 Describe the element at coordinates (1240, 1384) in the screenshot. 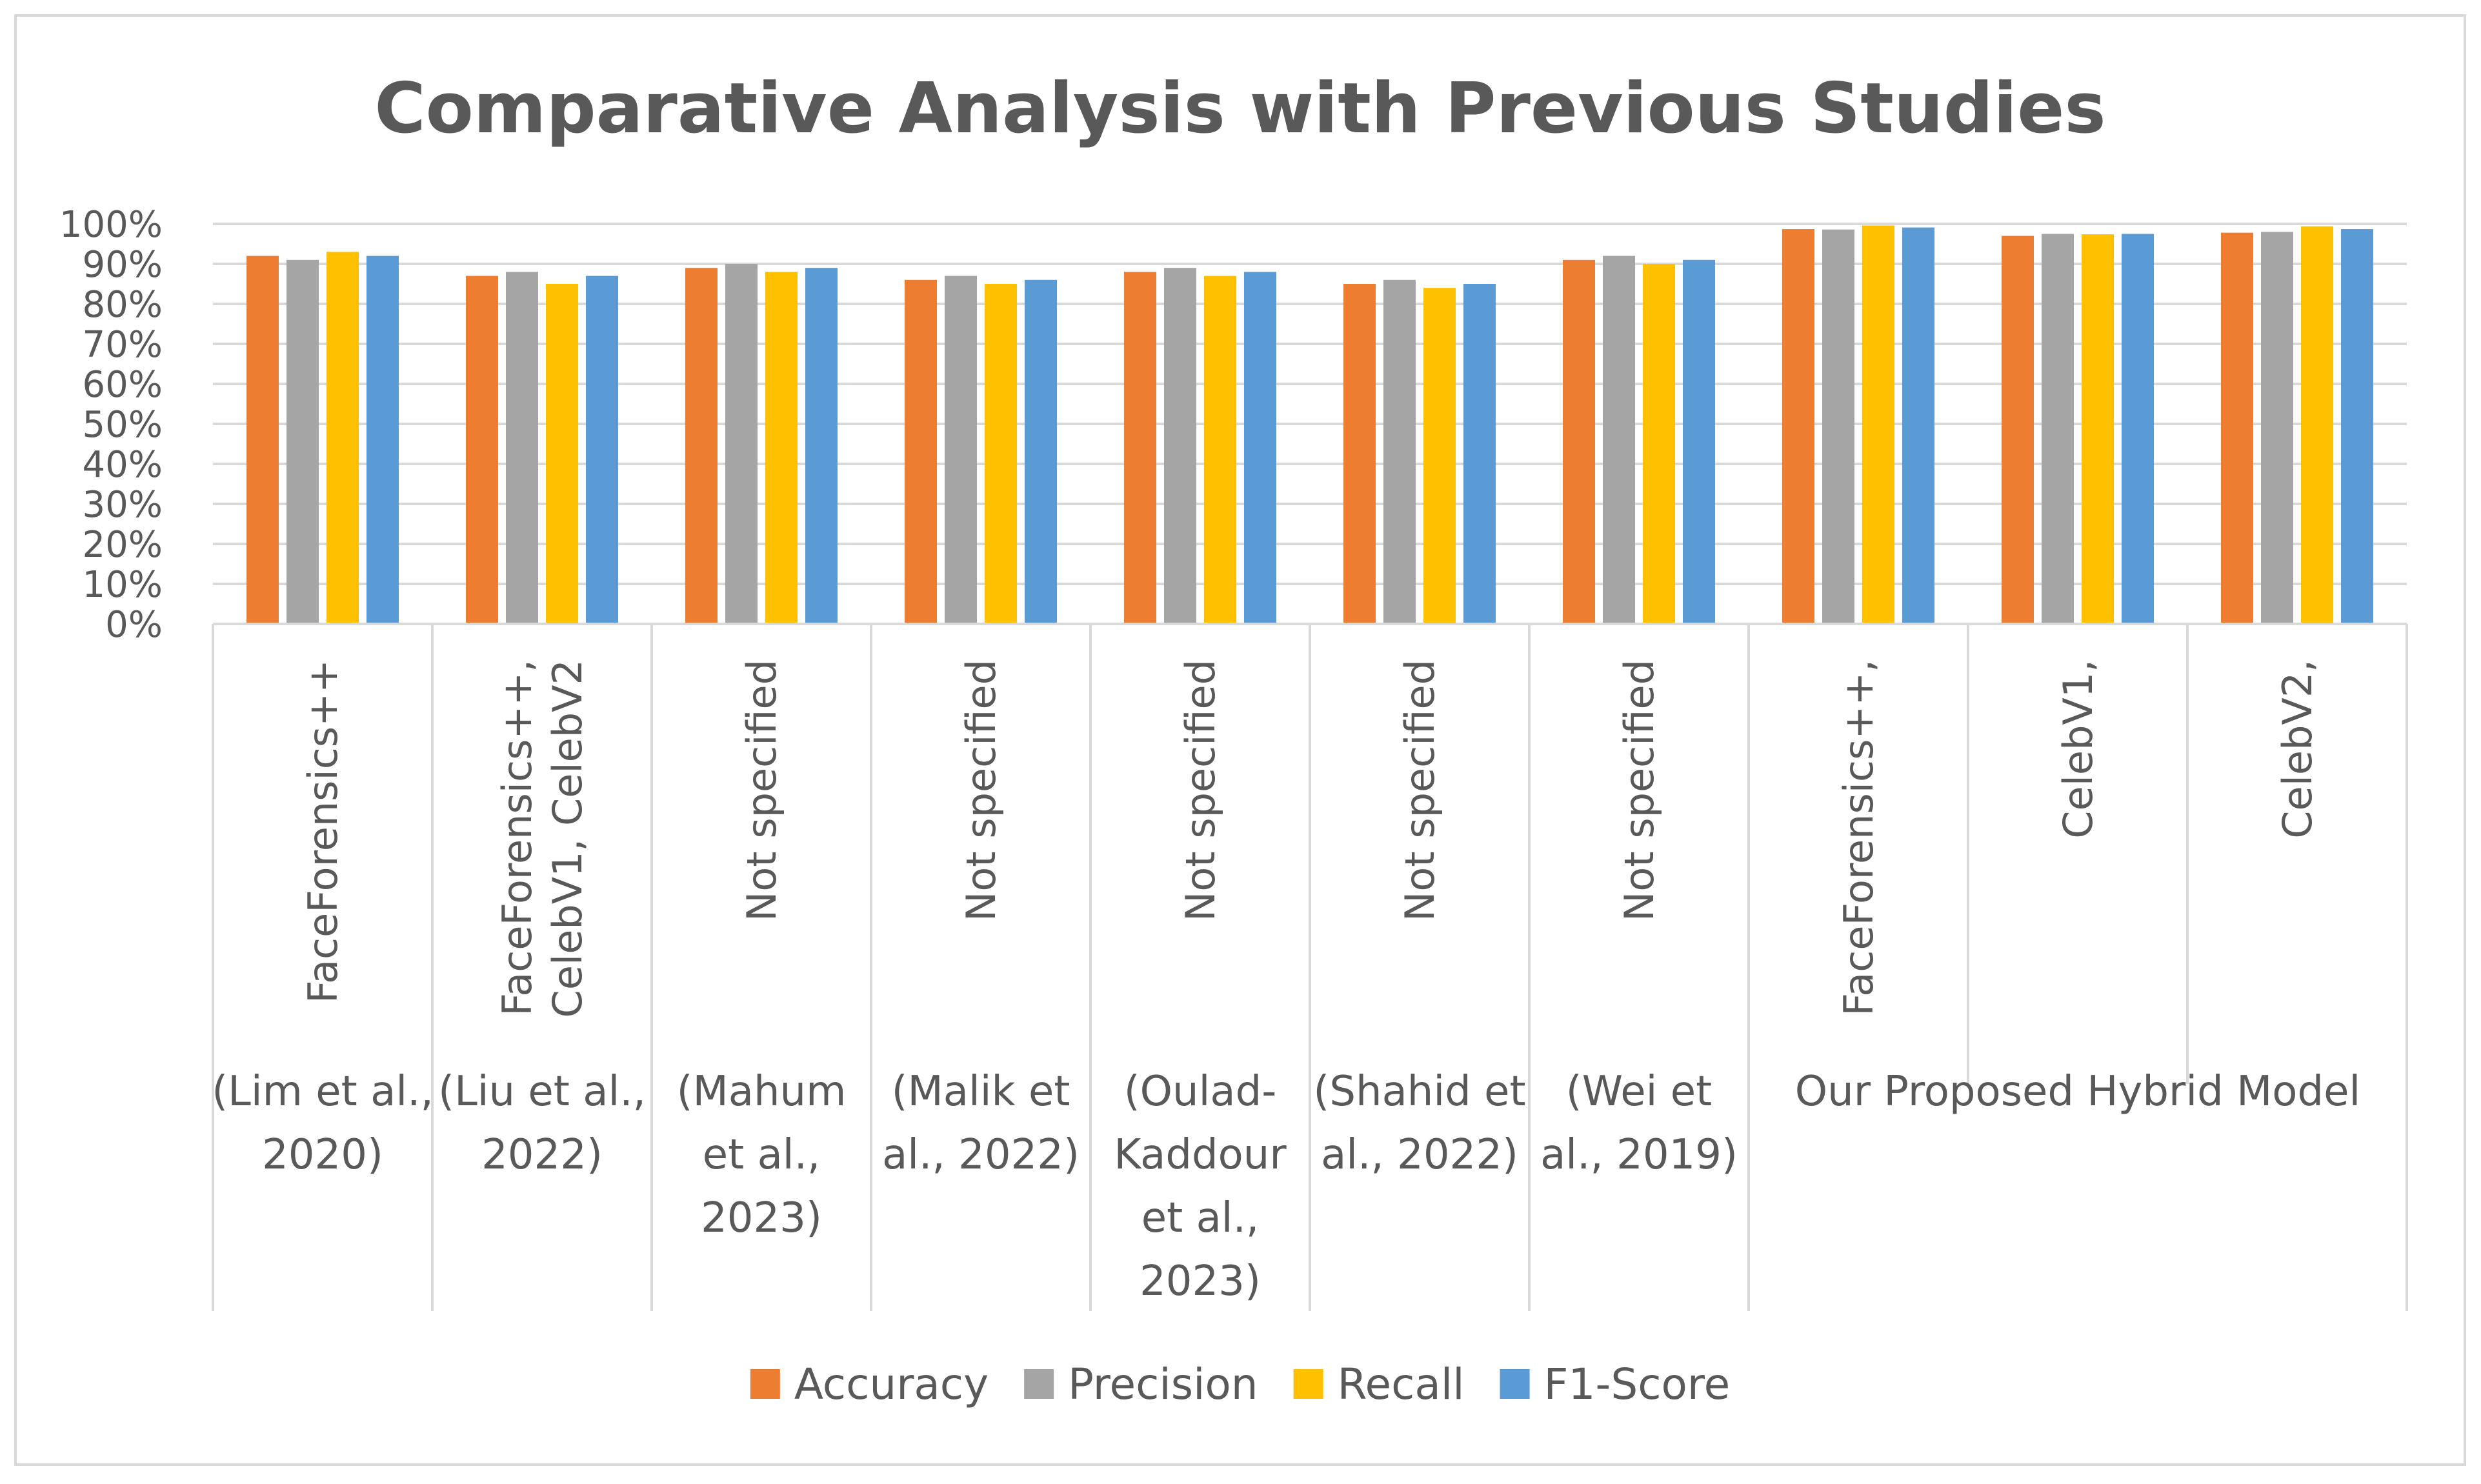

I see `legend: Accuracy Precision Recall F1-Score` at that location.